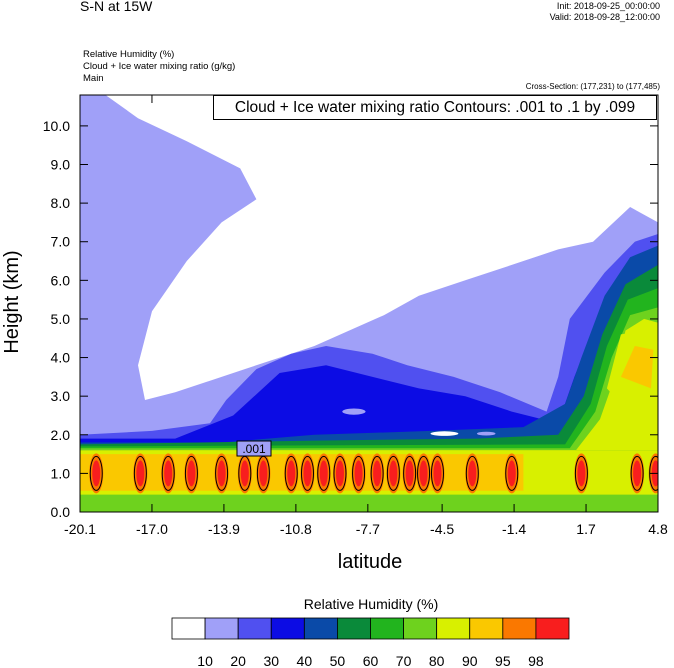 This screenshot has width=674, height=668. Describe the element at coordinates (371, 604) in the screenshot. I see `colorbar-title: Relative Humidity (%)` at that location.